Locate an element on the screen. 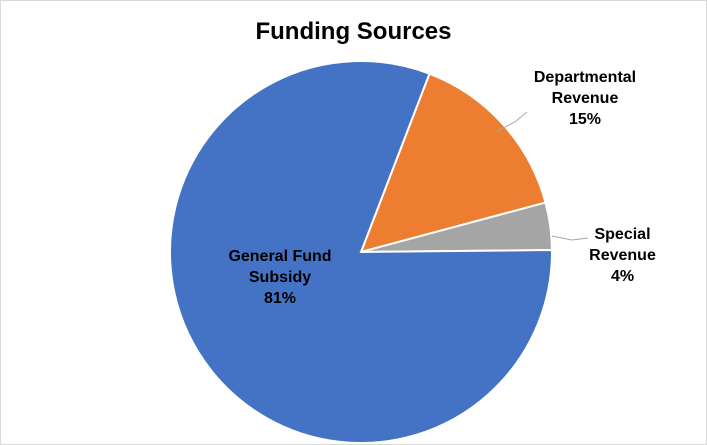 The image size is (707, 445). label-line: Special is located at coordinates (622, 234).